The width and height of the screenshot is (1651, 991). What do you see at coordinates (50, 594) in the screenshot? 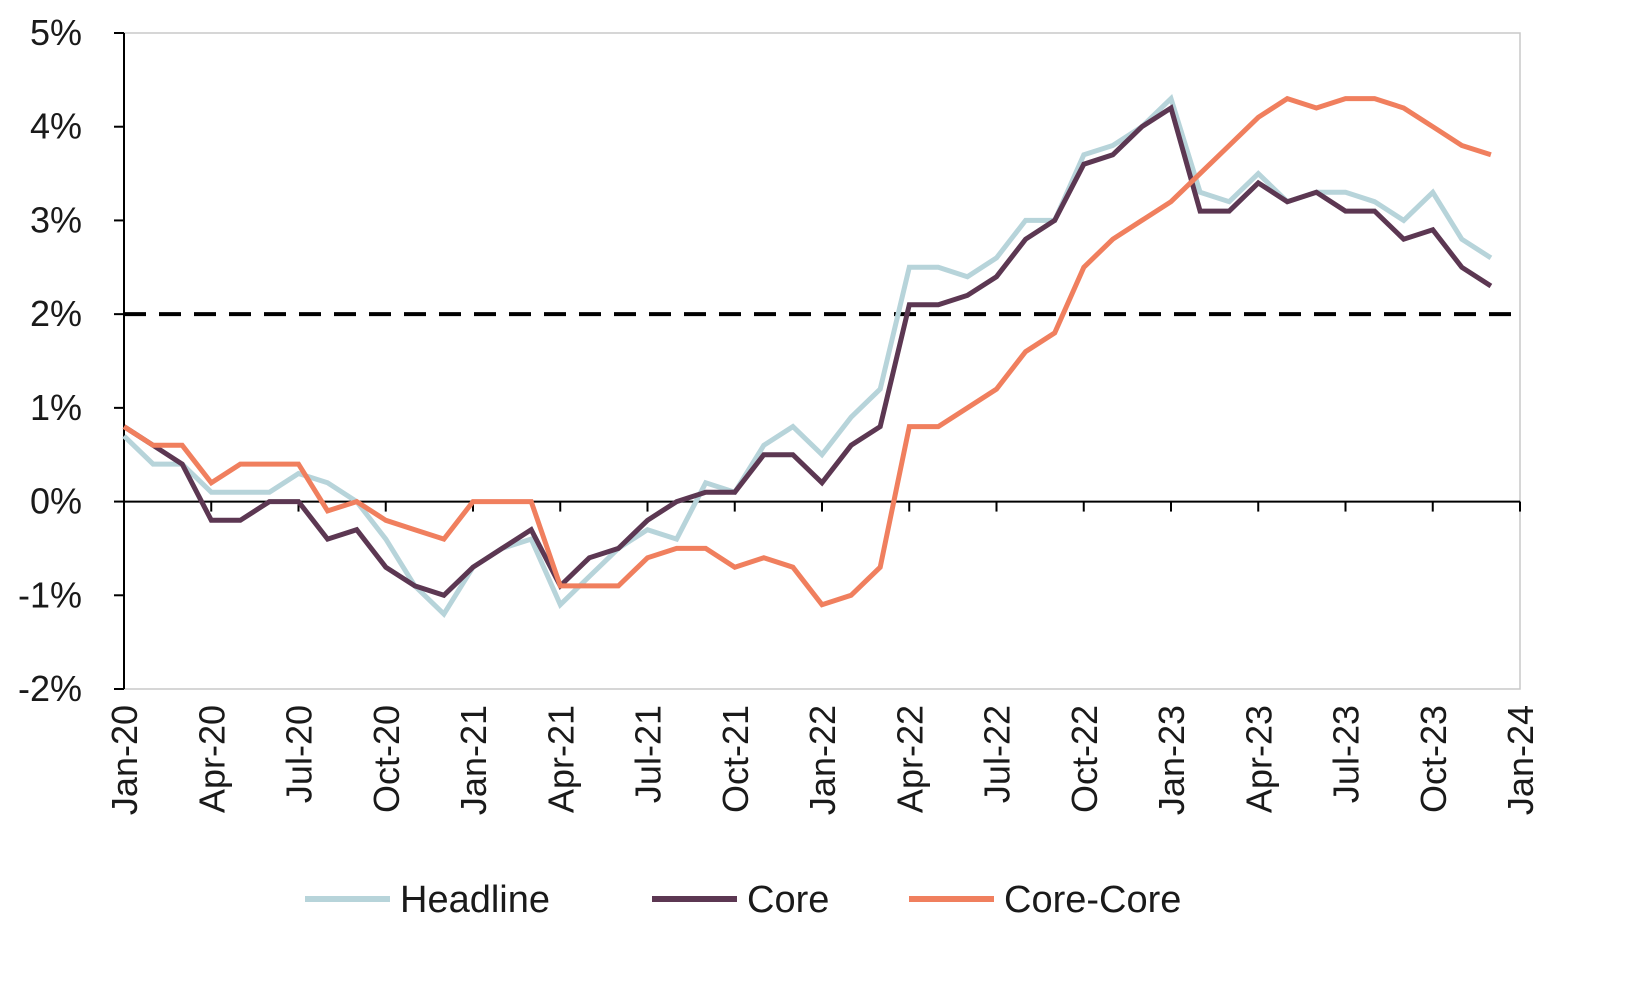
I see `y-tick-label: -1%` at bounding box center [50, 594].